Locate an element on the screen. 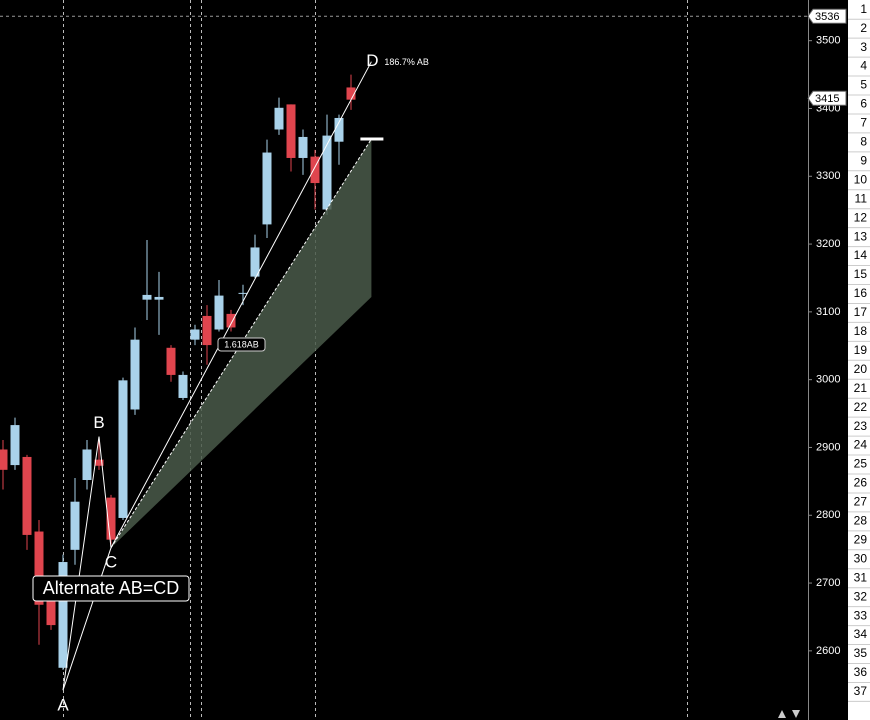  row-number: 7 is located at coordinates (863, 123).